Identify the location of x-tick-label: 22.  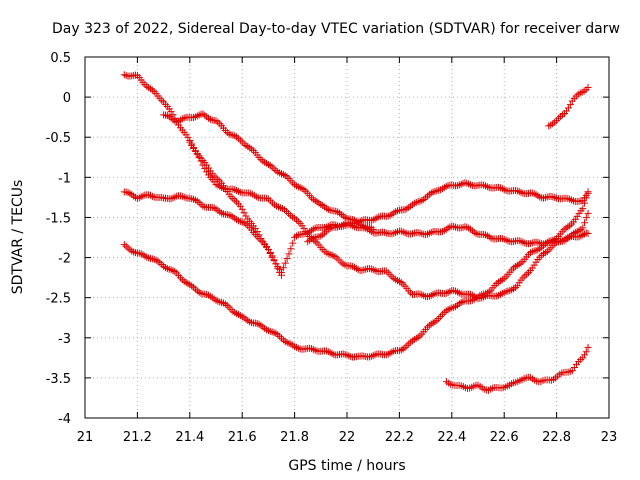
(347, 437).